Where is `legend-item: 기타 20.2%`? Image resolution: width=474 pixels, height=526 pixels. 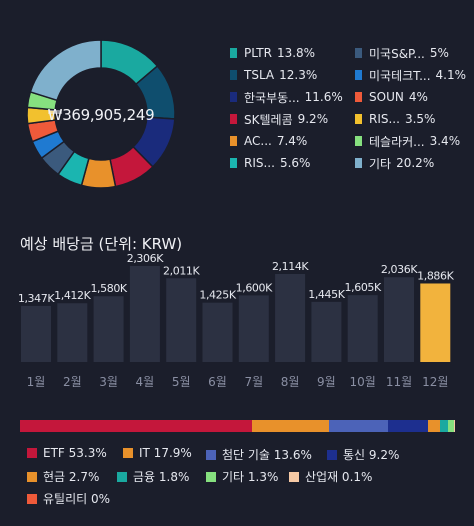
legend-item: 기타 20.2% is located at coordinates (410, 163).